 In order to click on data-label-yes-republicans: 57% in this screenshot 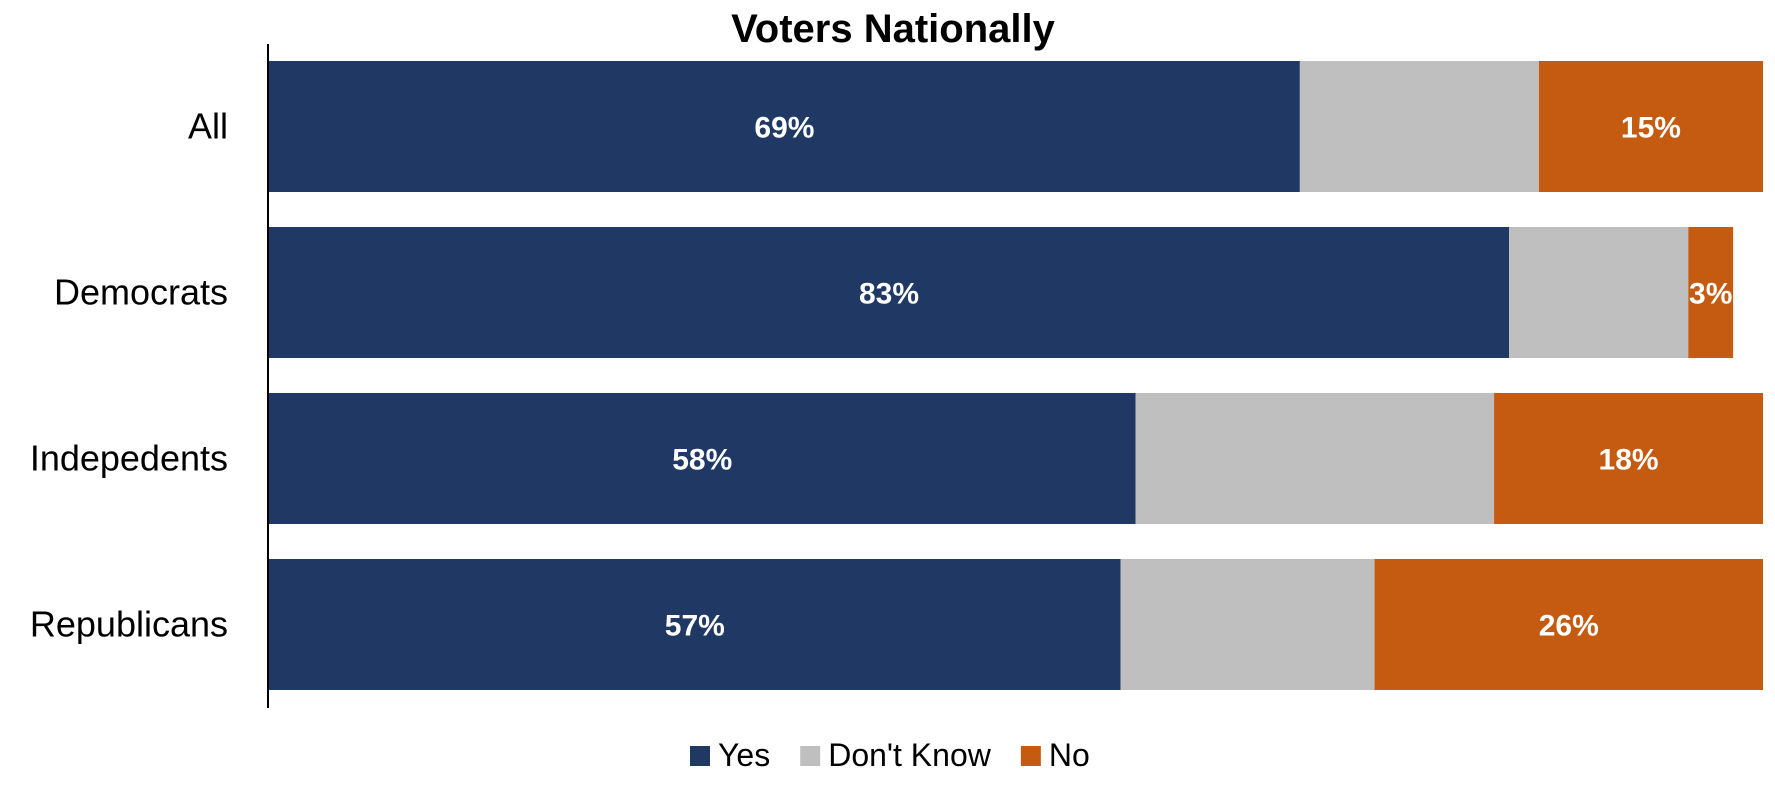, I will do `click(695, 626)`.